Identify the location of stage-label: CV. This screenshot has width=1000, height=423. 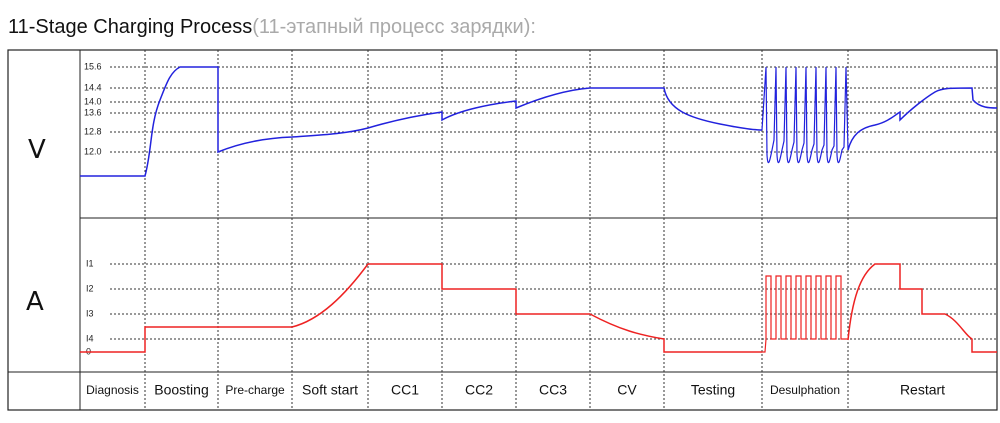
(627, 390).